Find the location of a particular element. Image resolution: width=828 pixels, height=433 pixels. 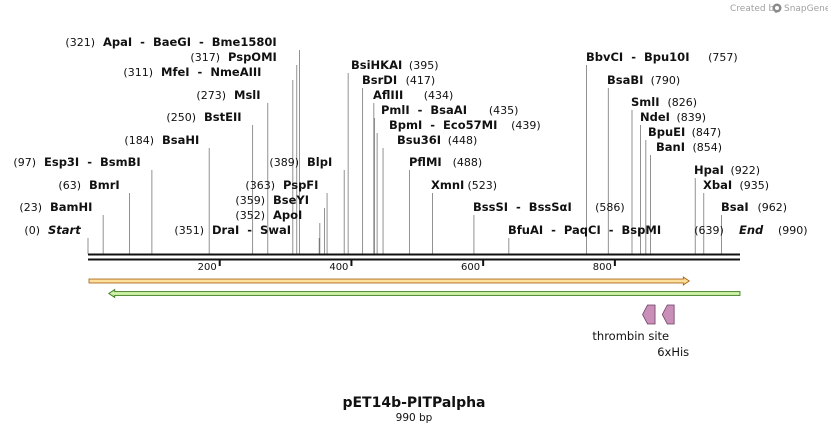

enzyme-position: (63) is located at coordinates (69, 185).